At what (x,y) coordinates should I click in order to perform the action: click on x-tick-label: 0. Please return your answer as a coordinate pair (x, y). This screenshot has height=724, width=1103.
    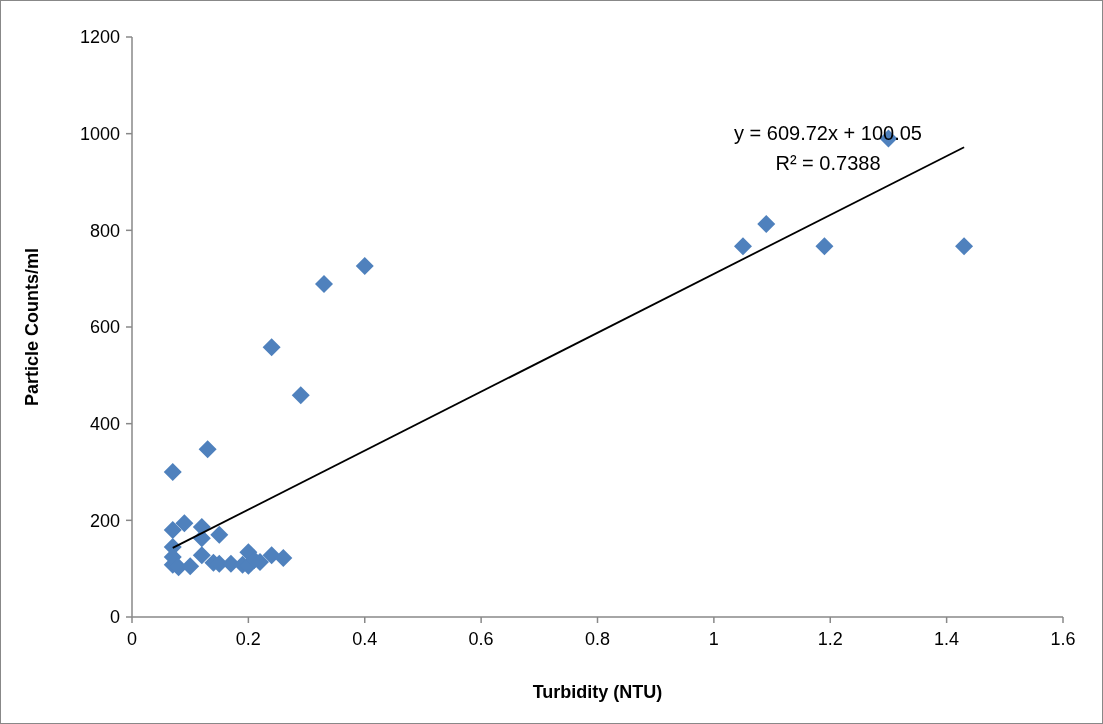
    Looking at the image, I should click on (132, 639).